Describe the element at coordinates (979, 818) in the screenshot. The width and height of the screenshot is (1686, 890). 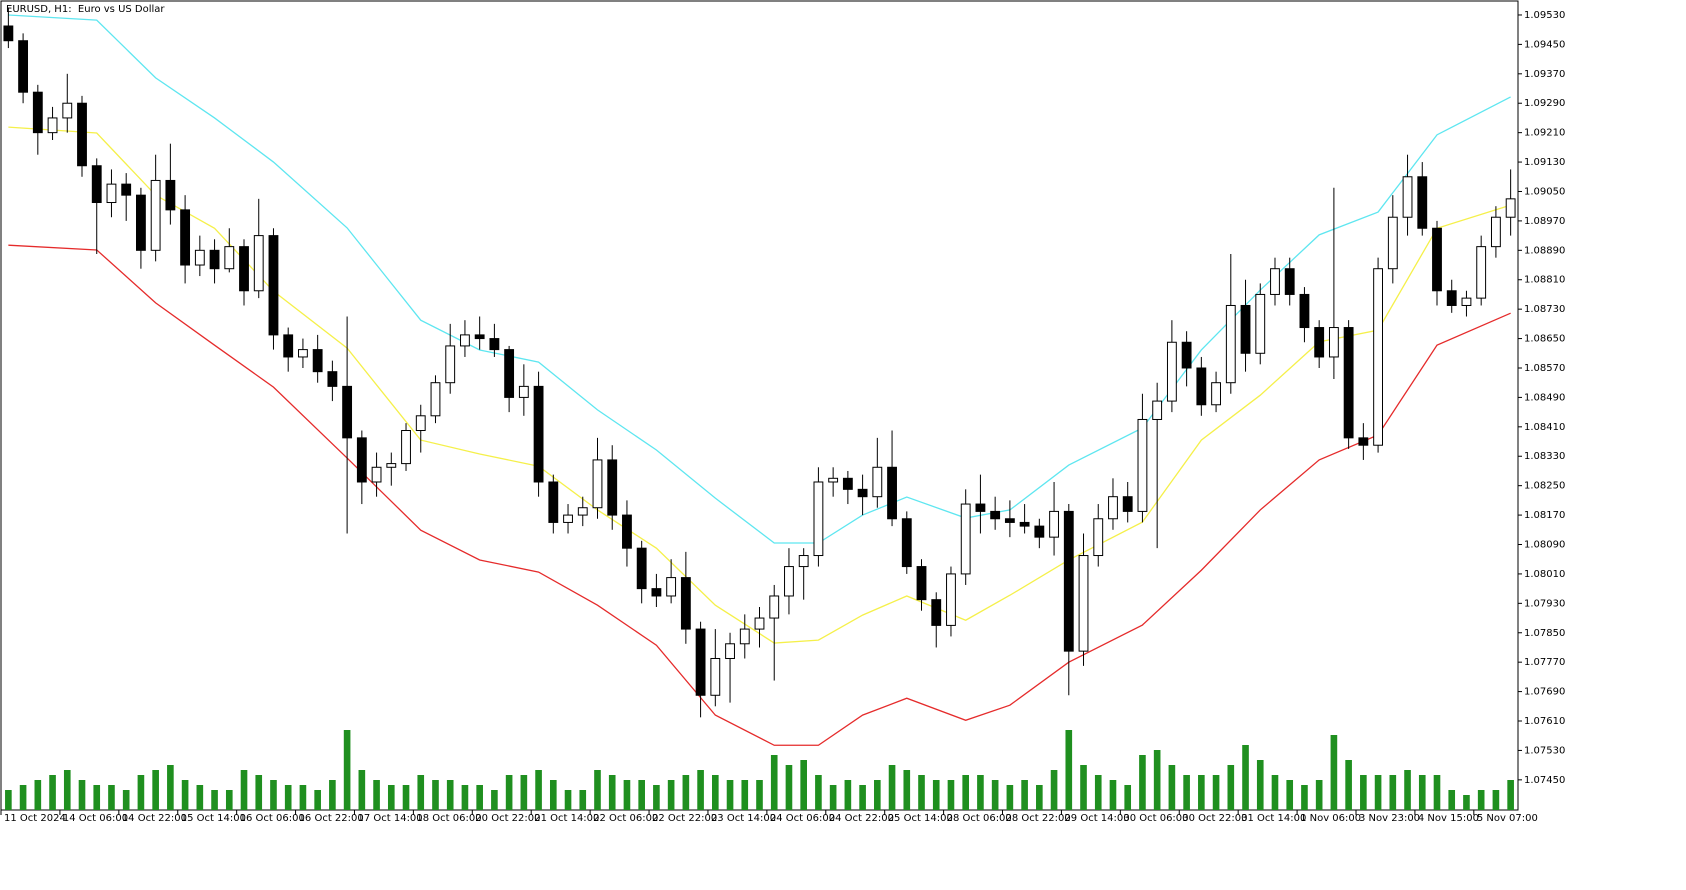
I see `x-tick-label: 28 Oct 06:00` at that location.